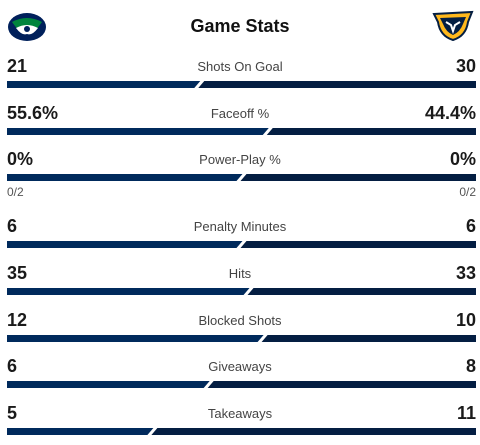 This screenshot has height=445, width=480. What do you see at coordinates (240, 123) in the screenshot?
I see `stat-row: 55.6% Faceoff % 44.4%` at bounding box center [240, 123].